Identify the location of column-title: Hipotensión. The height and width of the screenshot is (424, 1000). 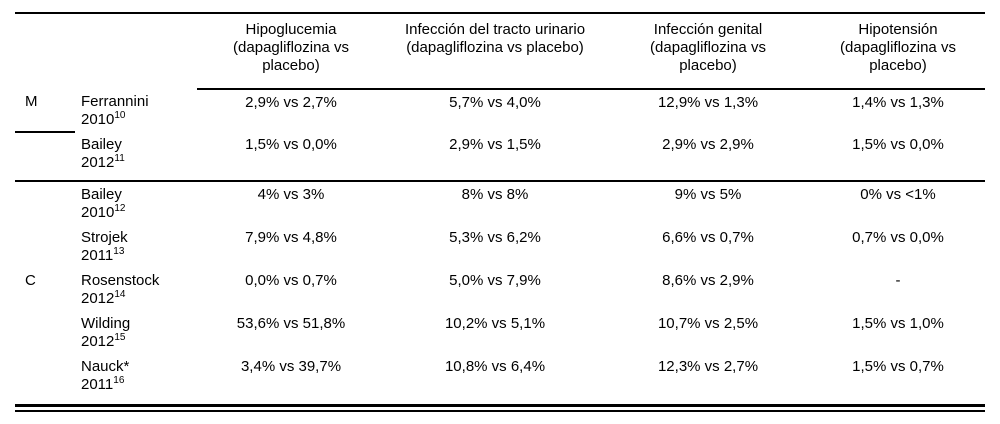
(898, 29).